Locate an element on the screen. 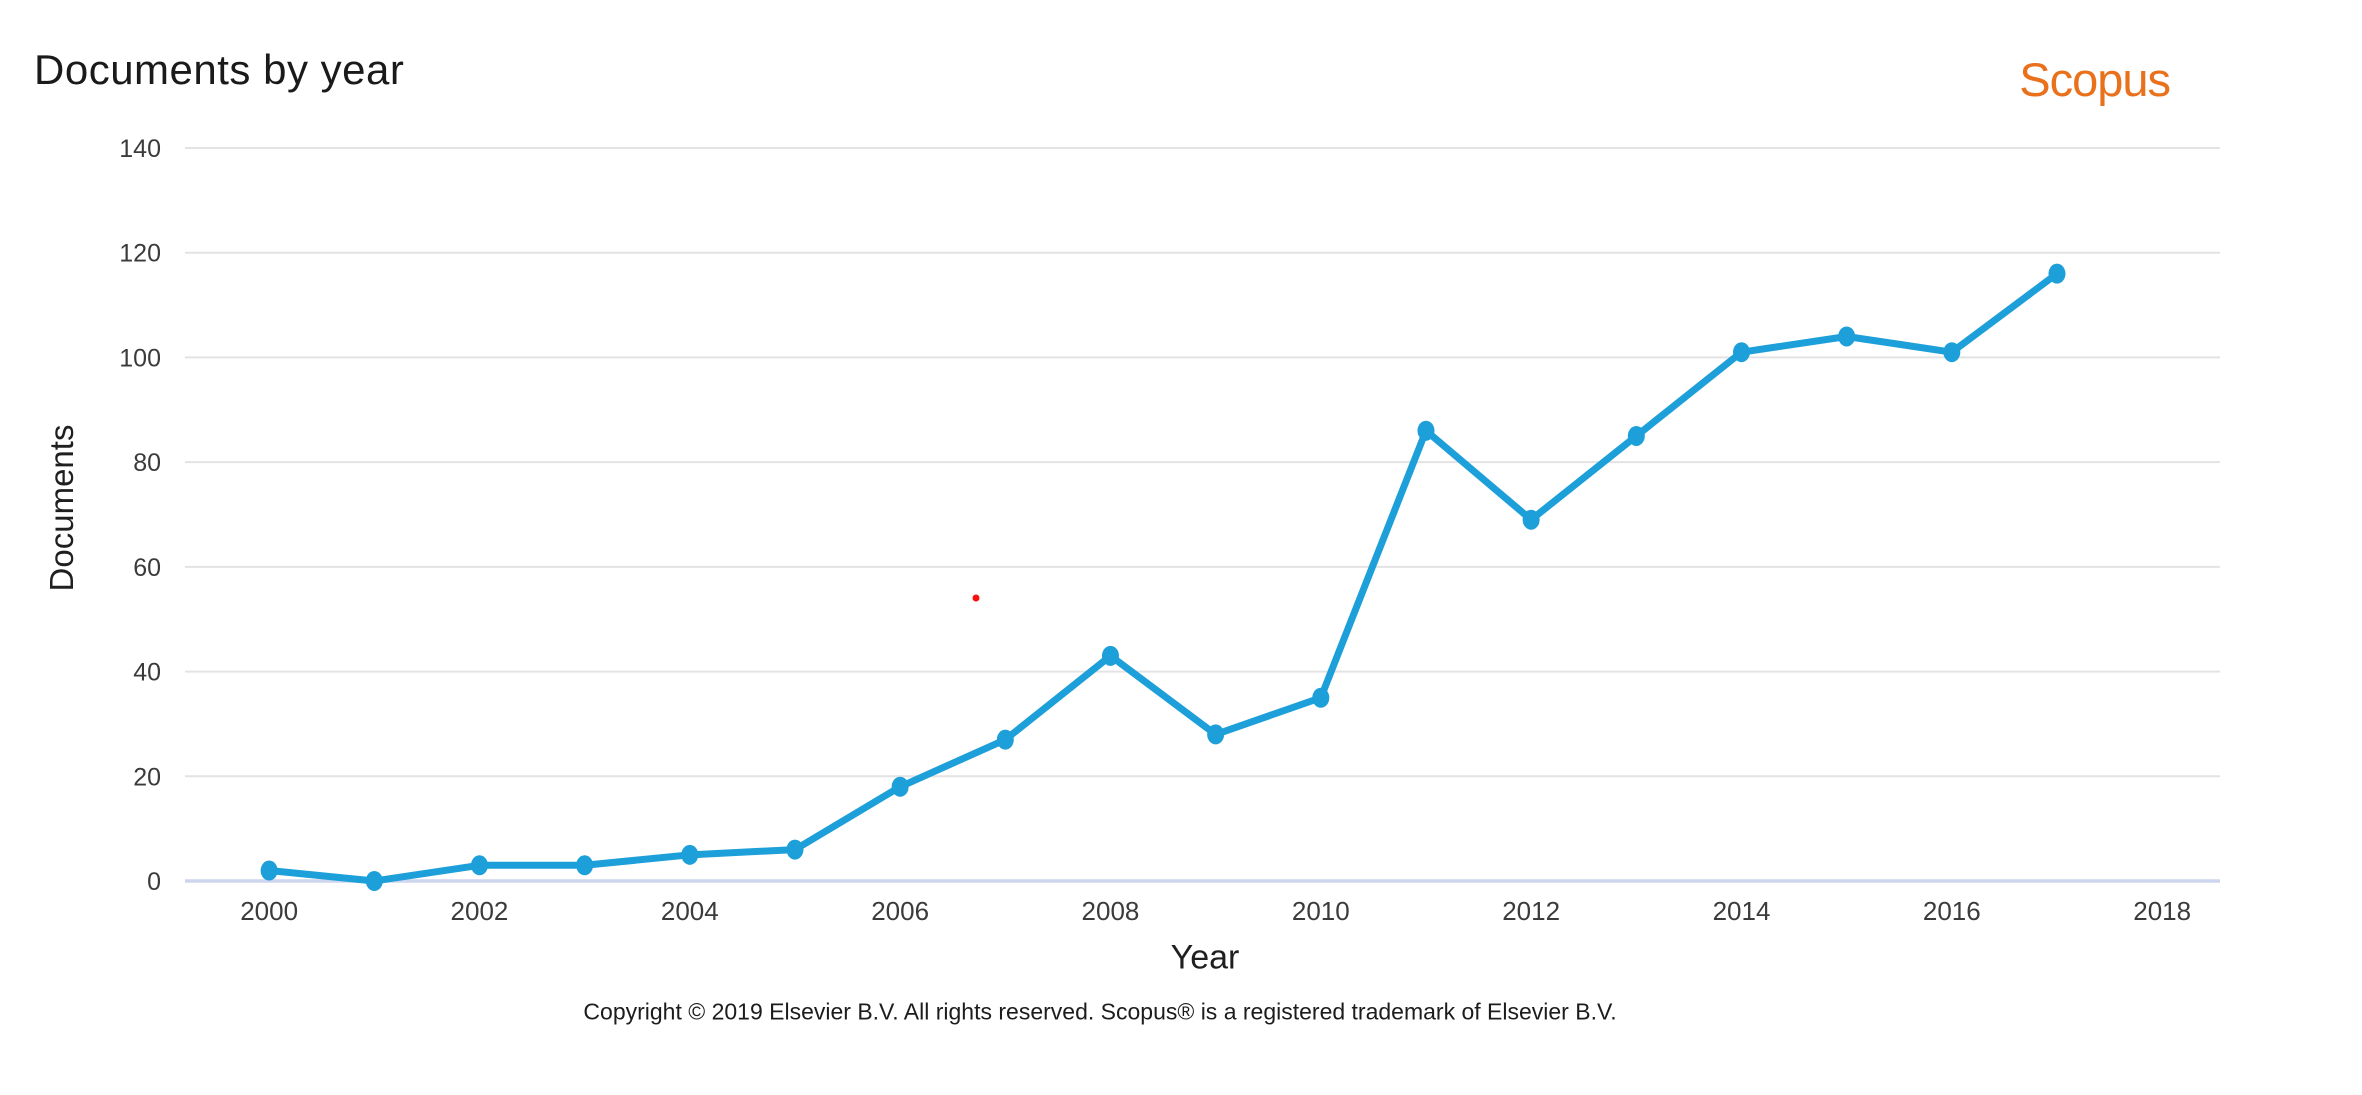  x-axis-title: Year is located at coordinates (1205, 957).